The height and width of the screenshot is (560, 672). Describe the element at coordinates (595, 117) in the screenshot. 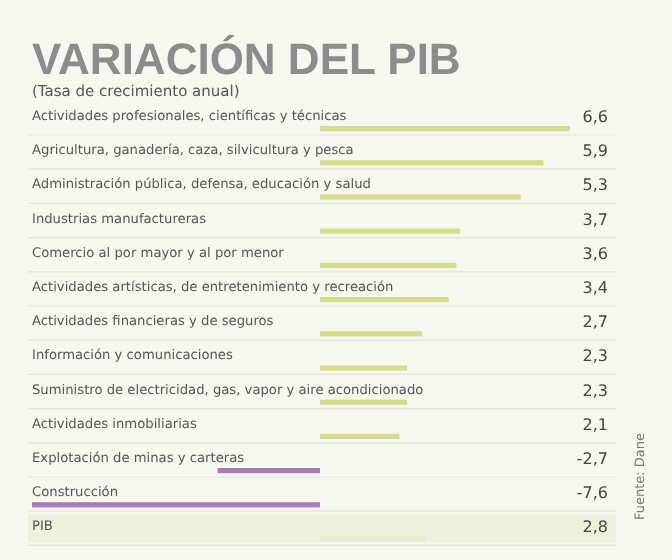

I see `data-label: 6,6` at that location.